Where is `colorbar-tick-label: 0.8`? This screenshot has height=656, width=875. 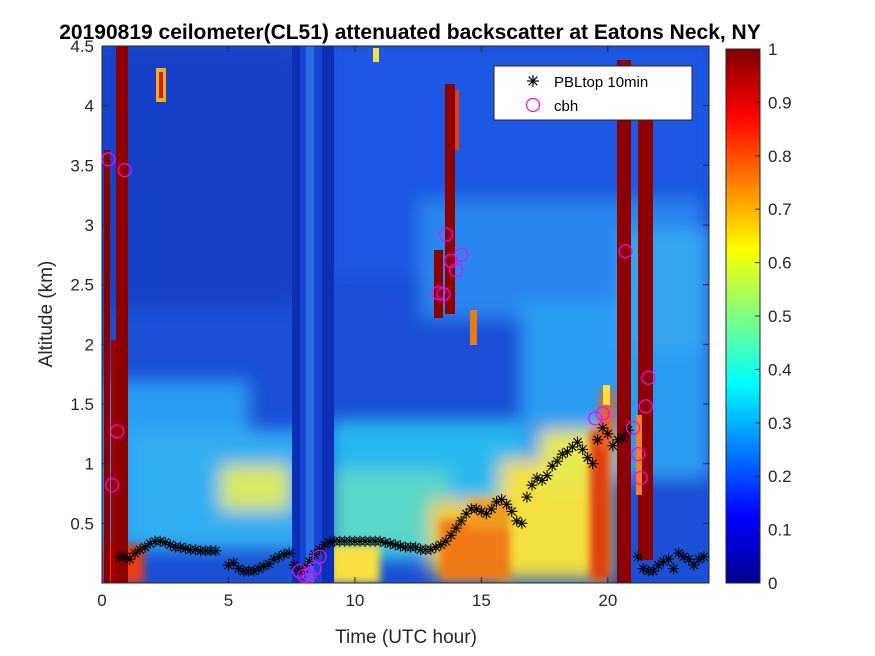 colorbar-tick-label: 0.8 is located at coordinates (780, 156).